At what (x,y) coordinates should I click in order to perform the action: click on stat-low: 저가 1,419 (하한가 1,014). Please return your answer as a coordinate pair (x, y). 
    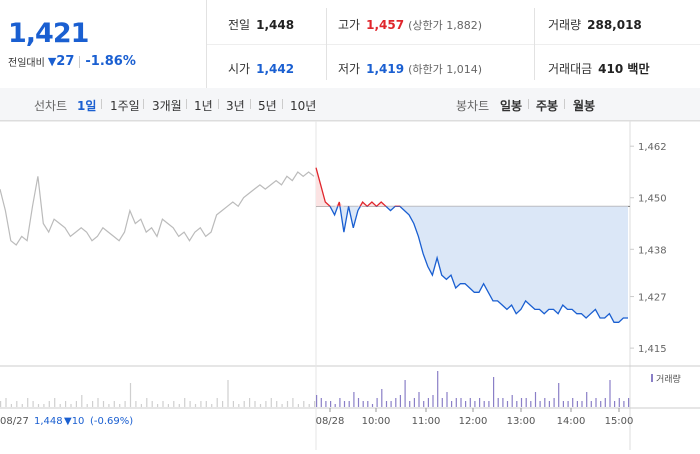
    Looking at the image, I should click on (410, 68).